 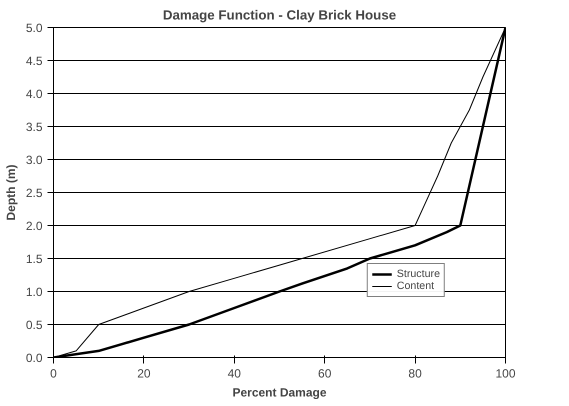 I want to click on x-axis-title: Percent Damage, so click(x=279, y=393).